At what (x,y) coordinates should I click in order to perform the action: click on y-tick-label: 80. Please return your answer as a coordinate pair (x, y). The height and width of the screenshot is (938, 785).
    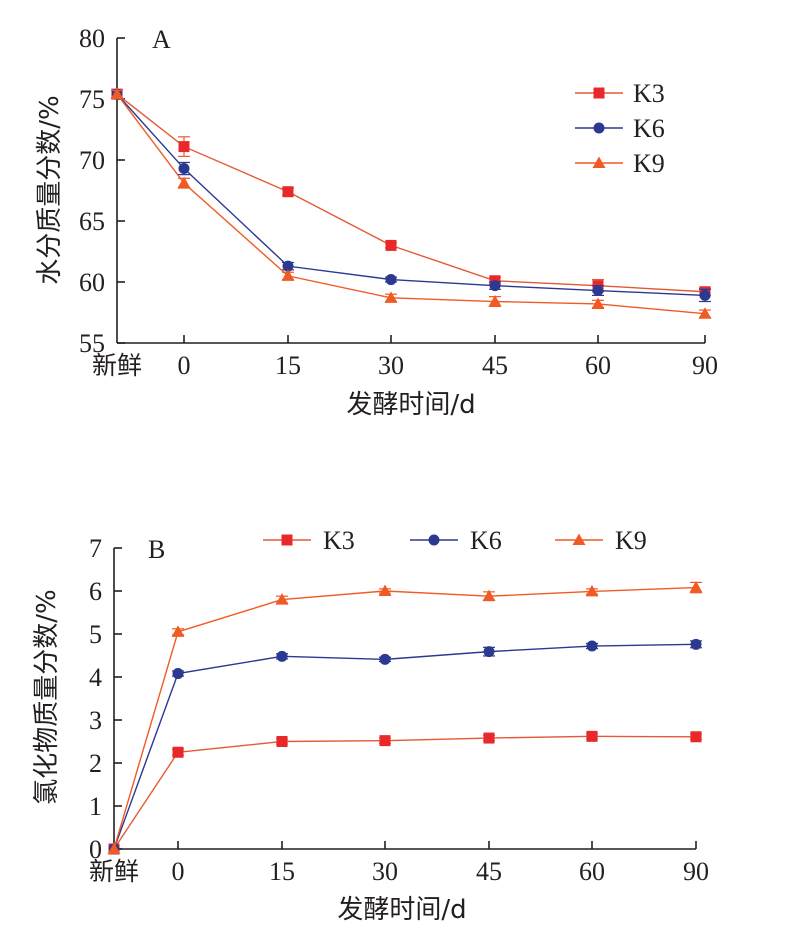
    Looking at the image, I should click on (92, 38).